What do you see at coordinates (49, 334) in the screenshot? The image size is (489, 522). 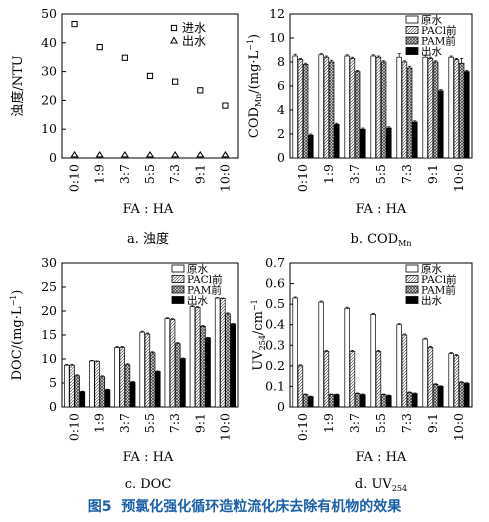 I see `y-tick-label: 15` at bounding box center [49, 334].